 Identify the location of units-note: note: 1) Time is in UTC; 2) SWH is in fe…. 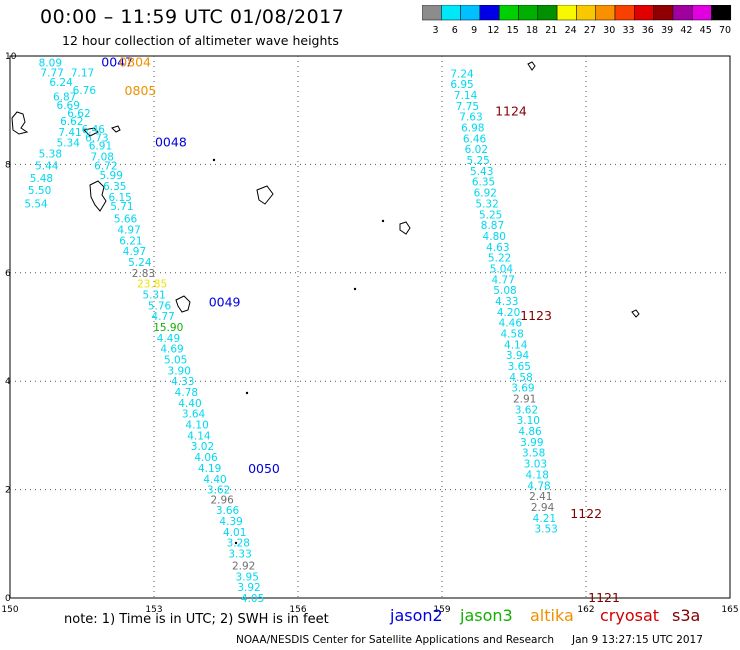
(196, 619).